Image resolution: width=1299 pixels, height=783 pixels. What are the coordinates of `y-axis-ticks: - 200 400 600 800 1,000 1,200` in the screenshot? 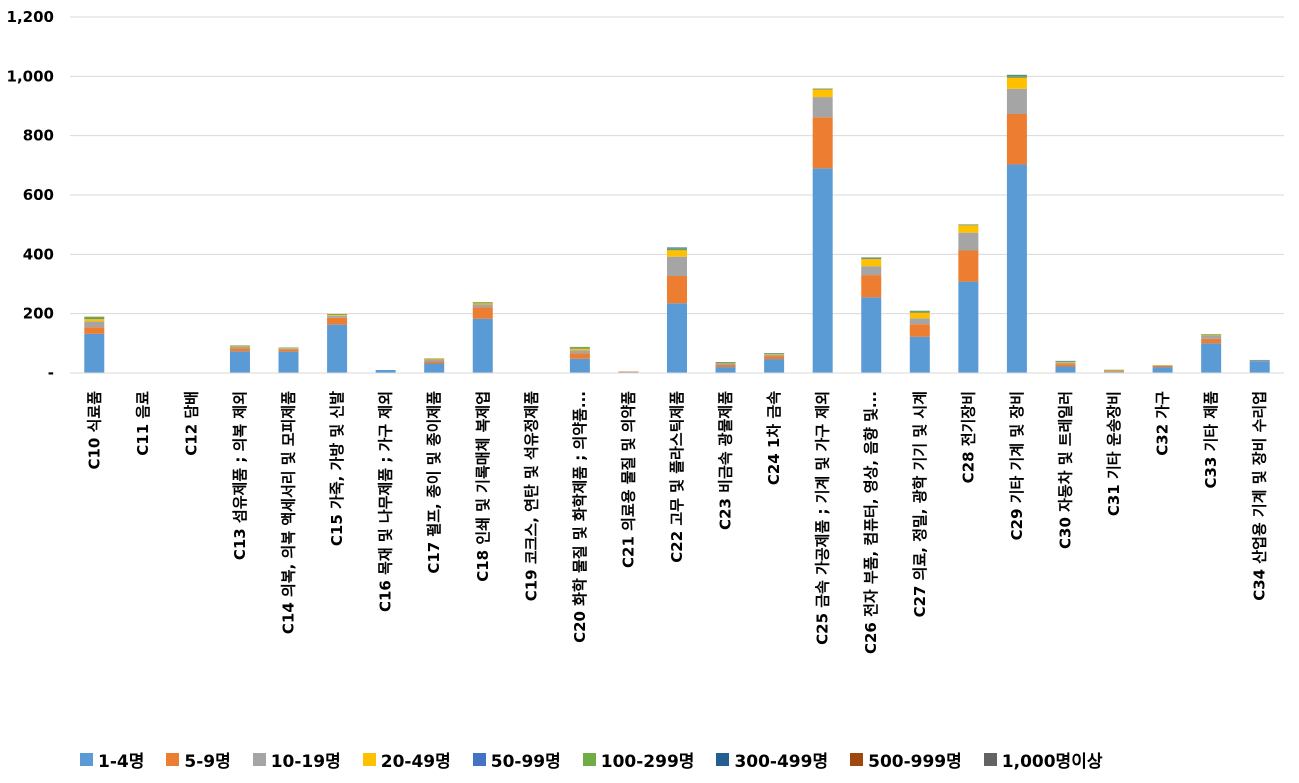 It's located at (30, 195).